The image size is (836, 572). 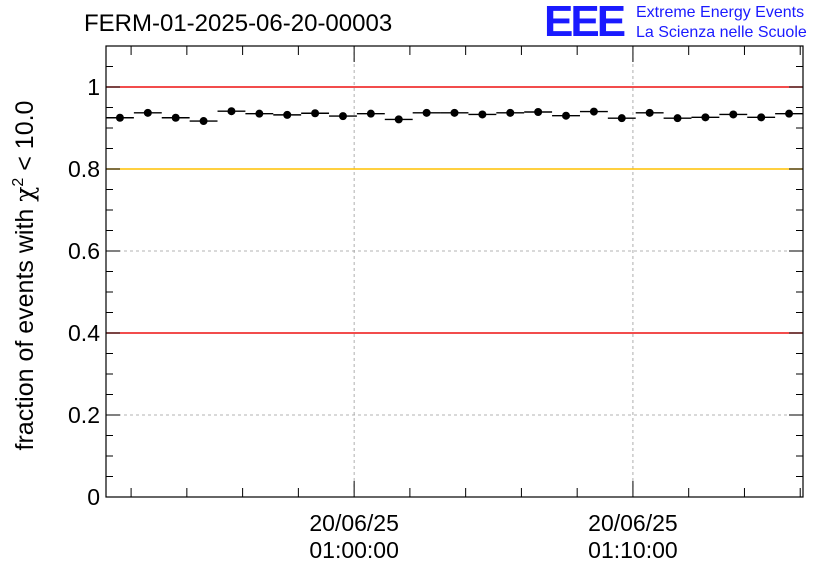 What do you see at coordinates (585, 23) in the screenshot?
I see `eee-logo-mark: EEE` at bounding box center [585, 23].